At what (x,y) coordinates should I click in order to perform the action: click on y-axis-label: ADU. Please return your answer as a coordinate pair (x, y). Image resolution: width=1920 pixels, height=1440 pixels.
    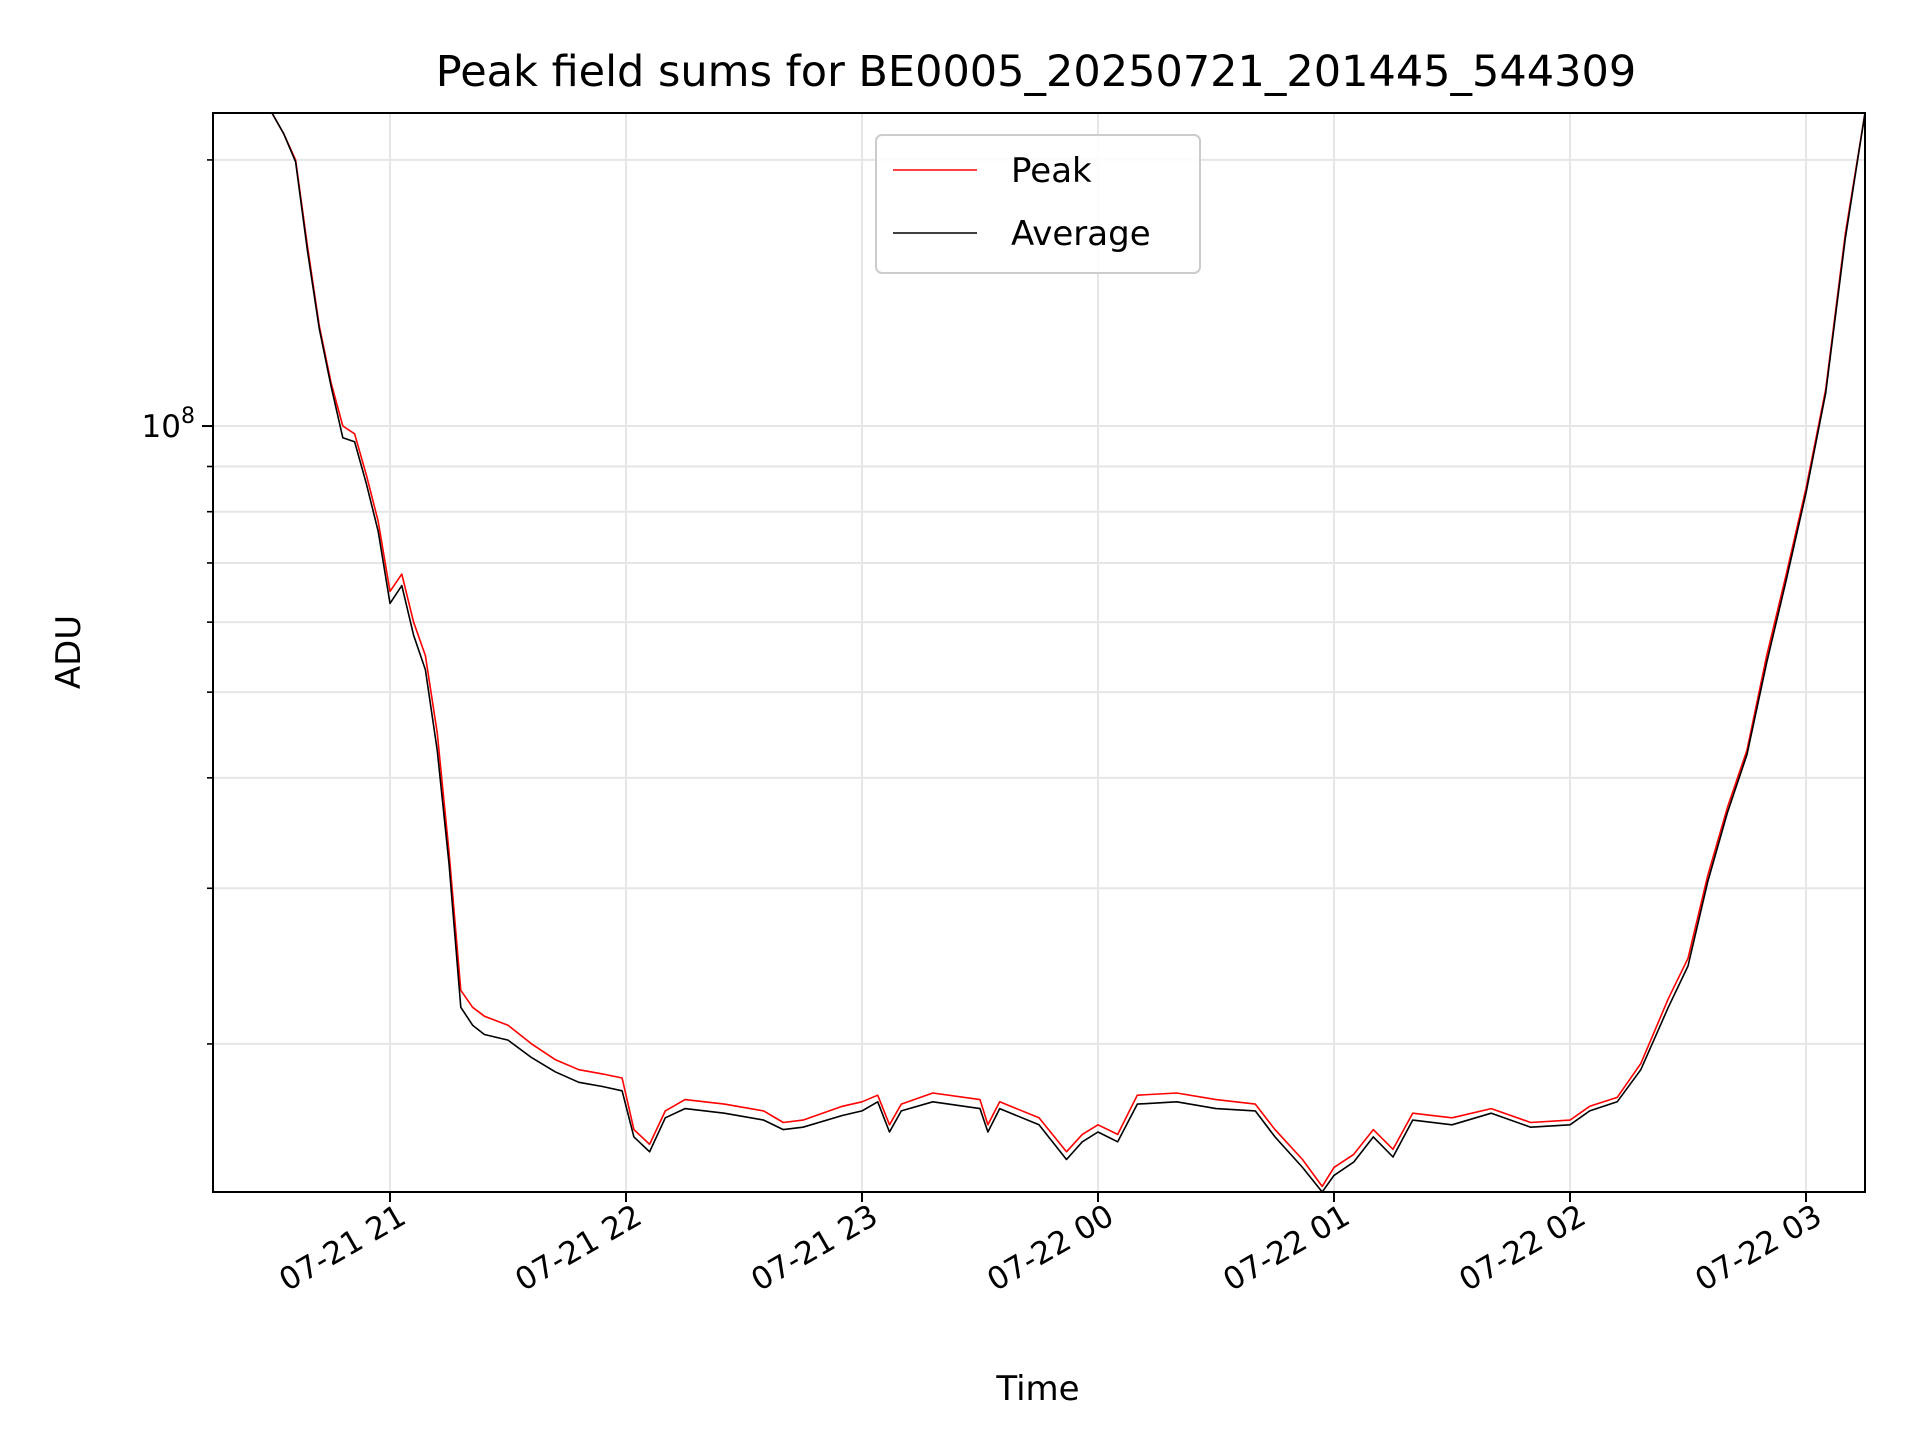
    Looking at the image, I should click on (69, 652).